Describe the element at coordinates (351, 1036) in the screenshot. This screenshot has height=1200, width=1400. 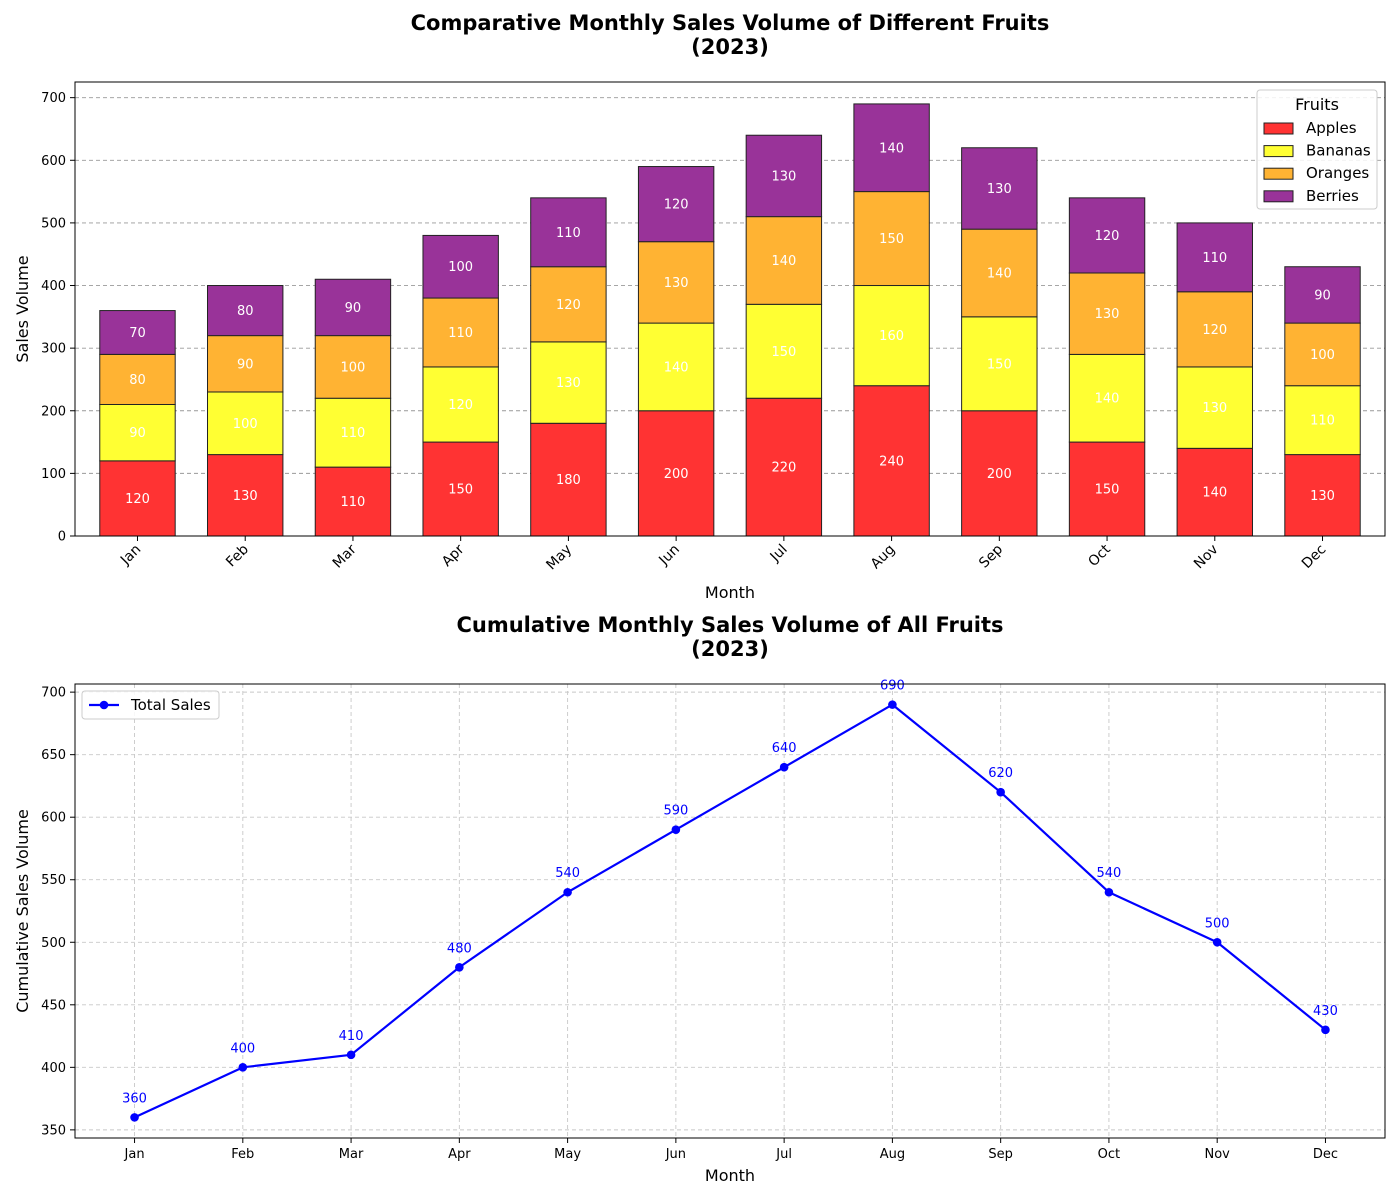
I see `data-point-label: 410` at that location.